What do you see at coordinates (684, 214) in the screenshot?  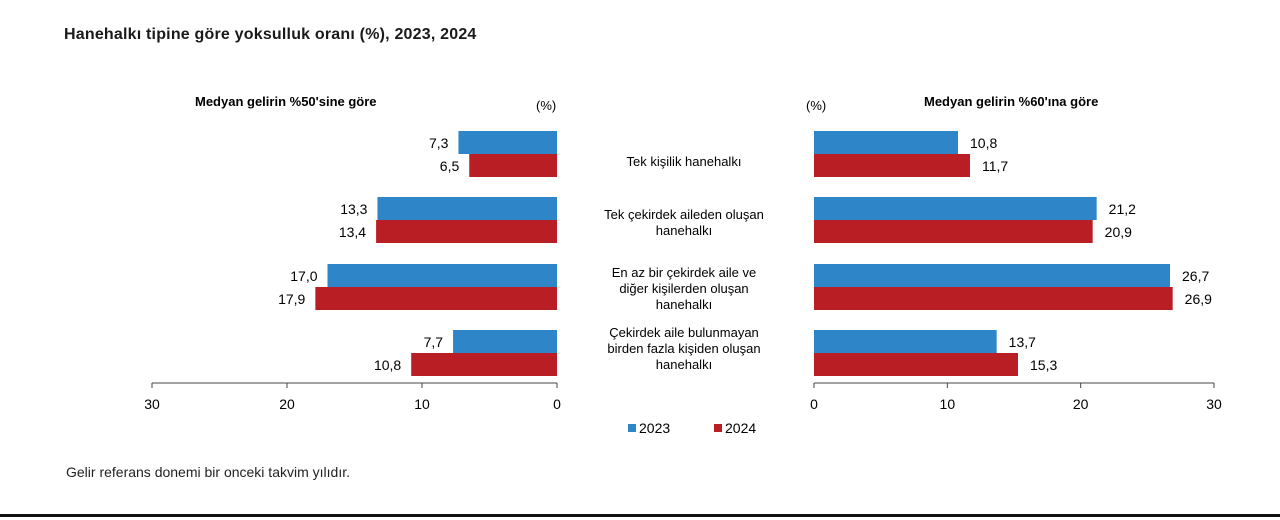 I see `category-label: Tek çekirdek aileden oluşan` at bounding box center [684, 214].